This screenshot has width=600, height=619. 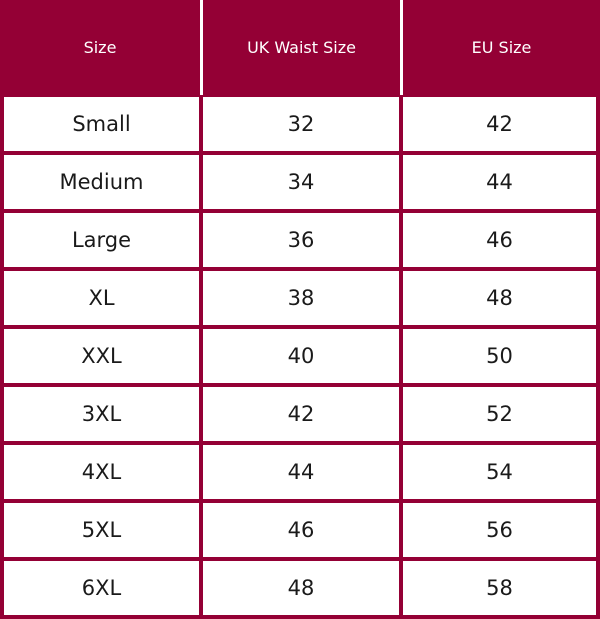 I want to click on cell-uk-waist: 38, so click(x=301, y=298).